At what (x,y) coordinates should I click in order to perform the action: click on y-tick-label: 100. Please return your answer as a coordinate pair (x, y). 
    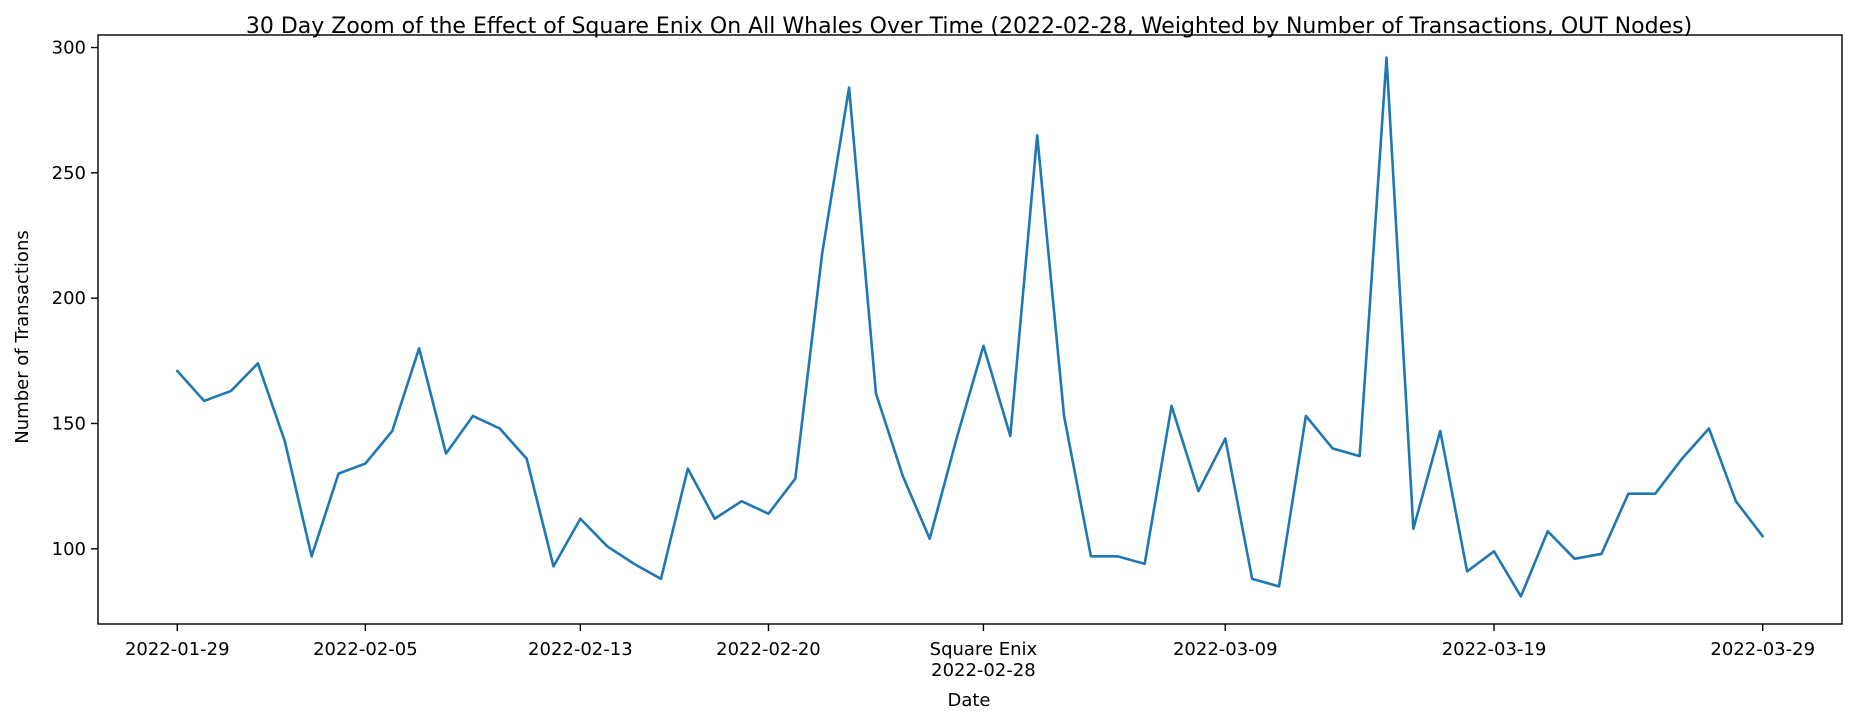
    Looking at the image, I should click on (69, 549).